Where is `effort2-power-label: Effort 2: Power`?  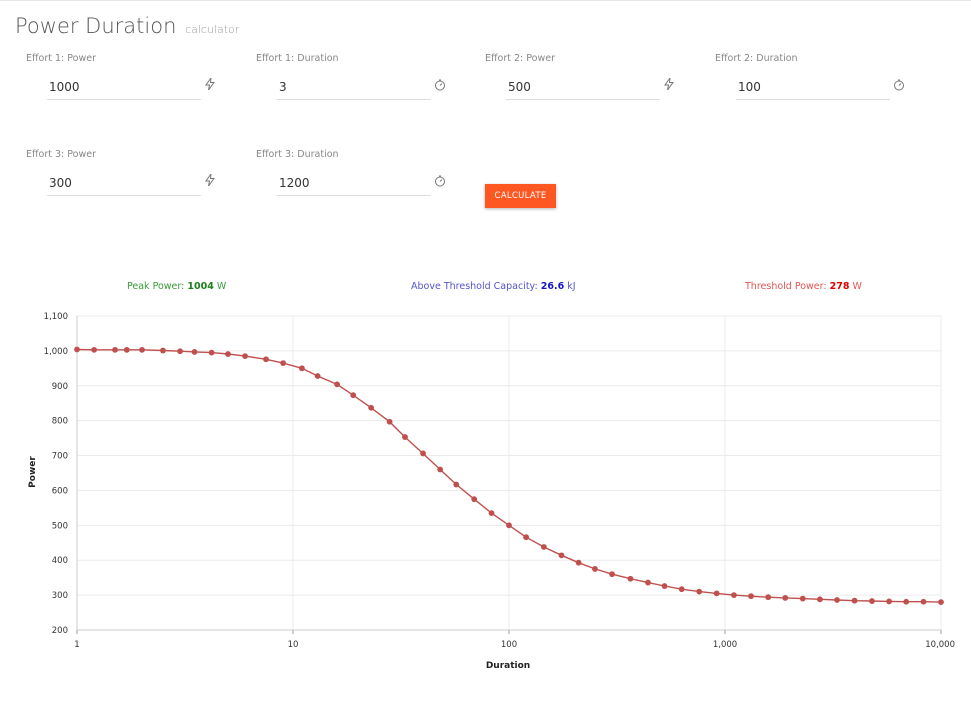
effort2-power-label: Effort 2: Power is located at coordinates (520, 58).